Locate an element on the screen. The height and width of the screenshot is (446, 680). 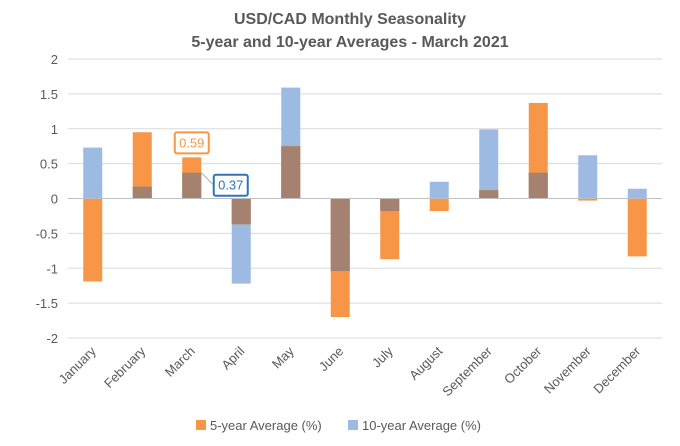
chart-subtitle: 5-year and 10-year Averages - March 2021 is located at coordinates (349, 42).